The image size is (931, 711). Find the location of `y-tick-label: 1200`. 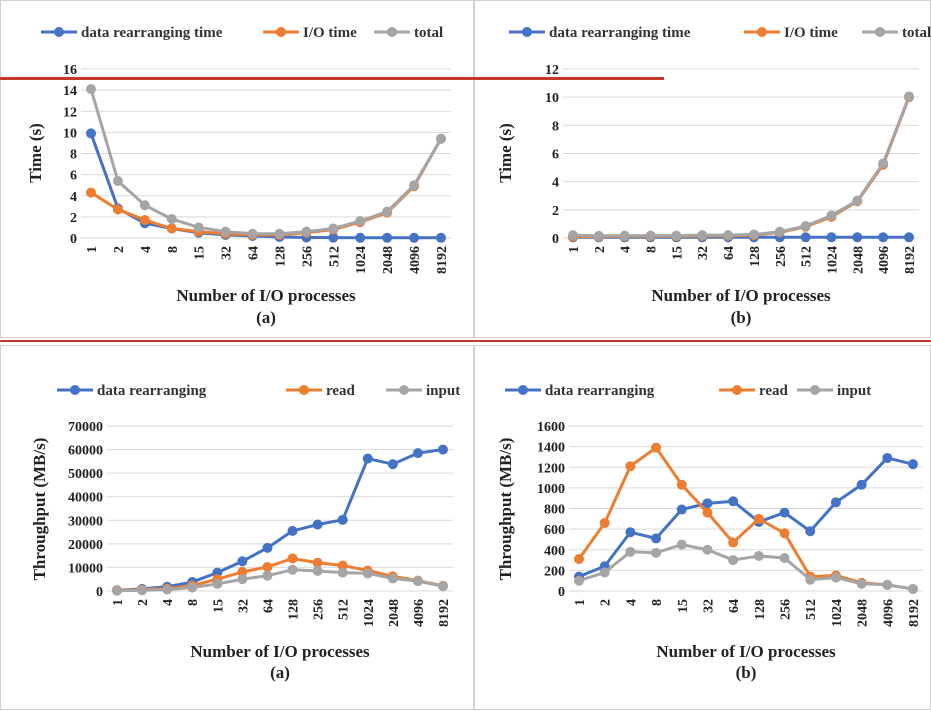

y-tick-label: 1200 is located at coordinates (551, 468).